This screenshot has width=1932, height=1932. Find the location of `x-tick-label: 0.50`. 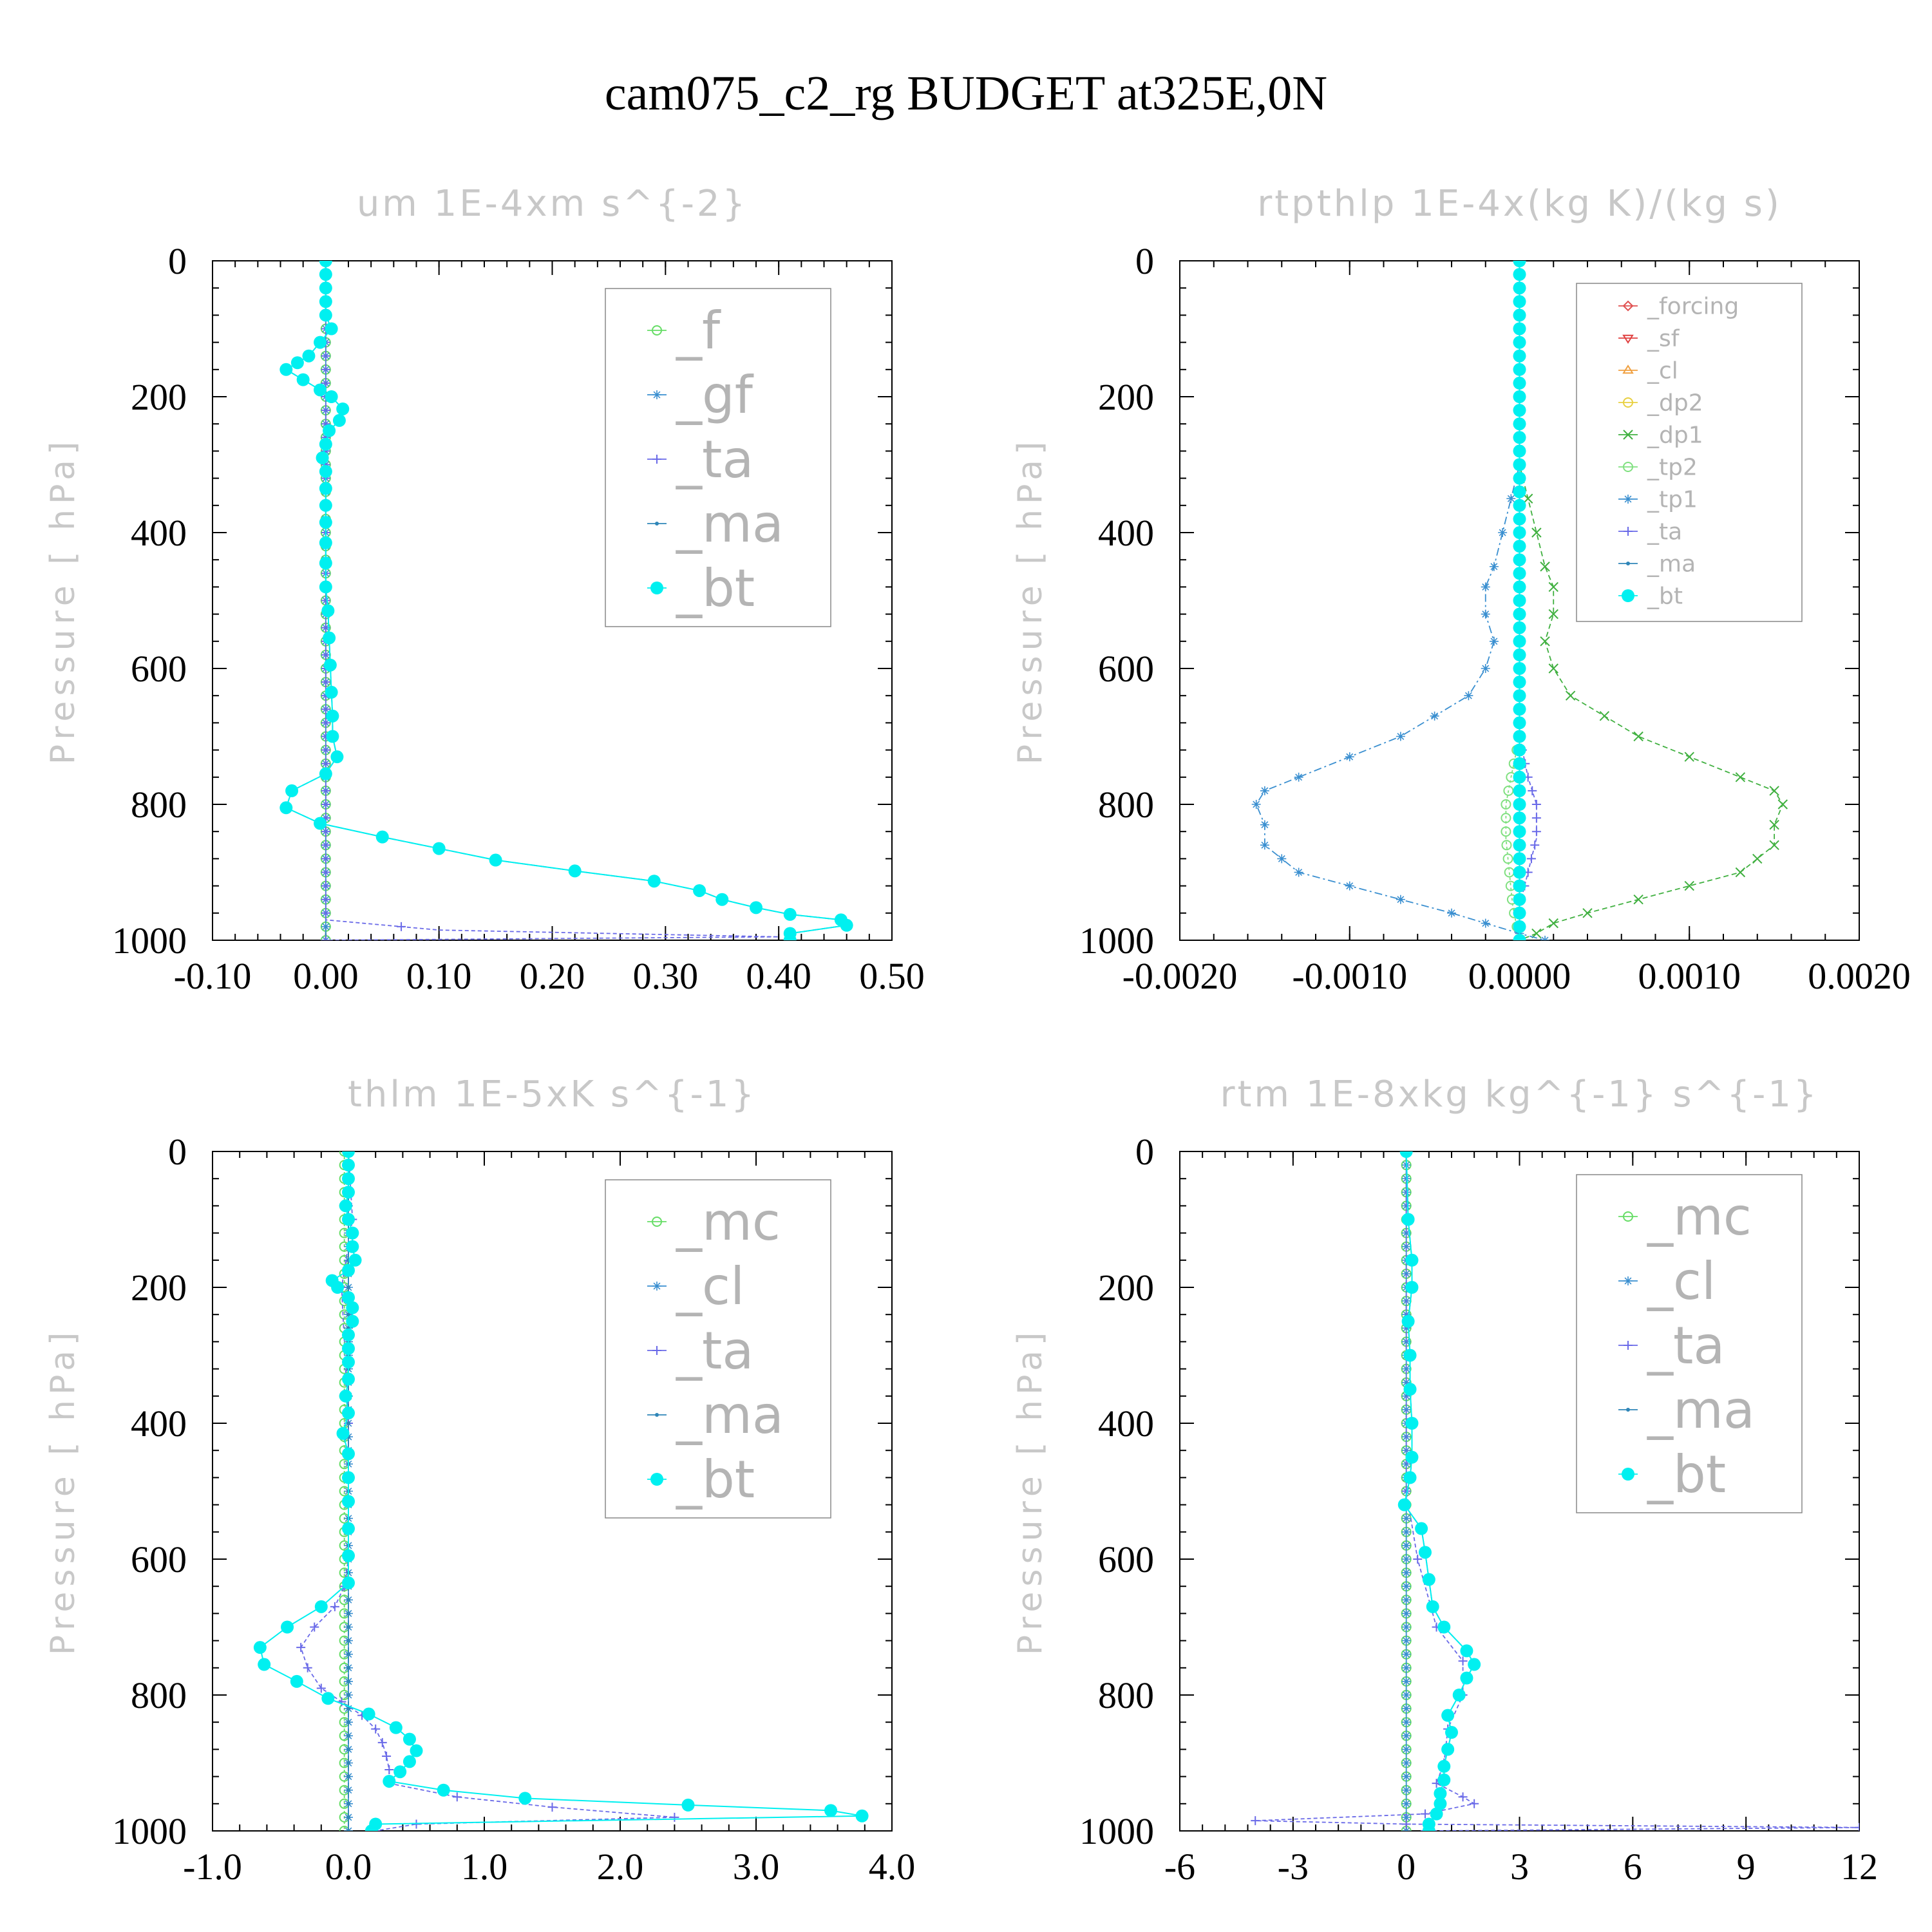

x-tick-label: 0.50 is located at coordinates (892, 976).